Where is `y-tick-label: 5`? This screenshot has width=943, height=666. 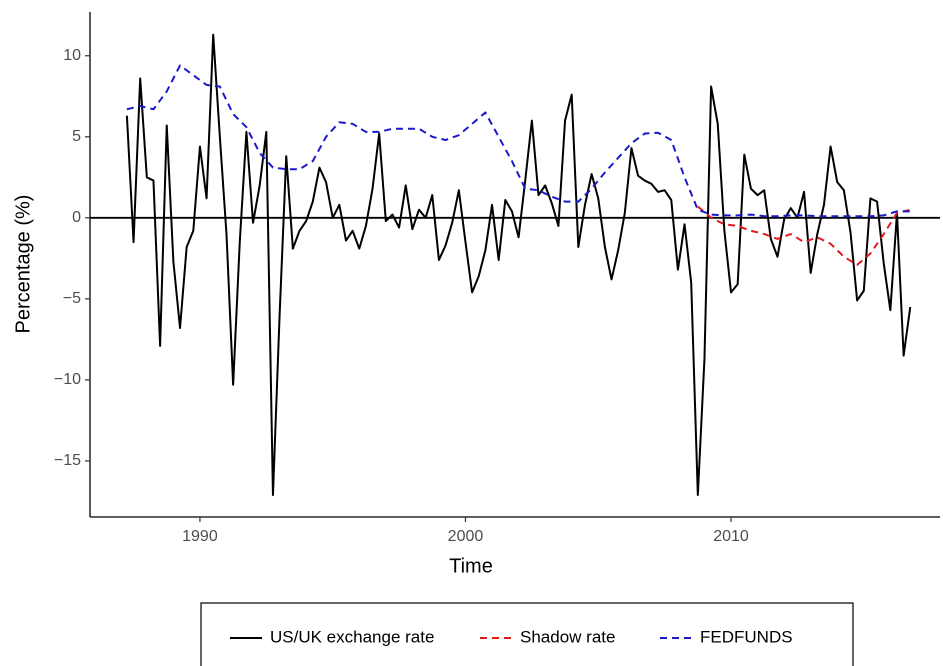
y-tick-label: 5 is located at coordinates (76, 136).